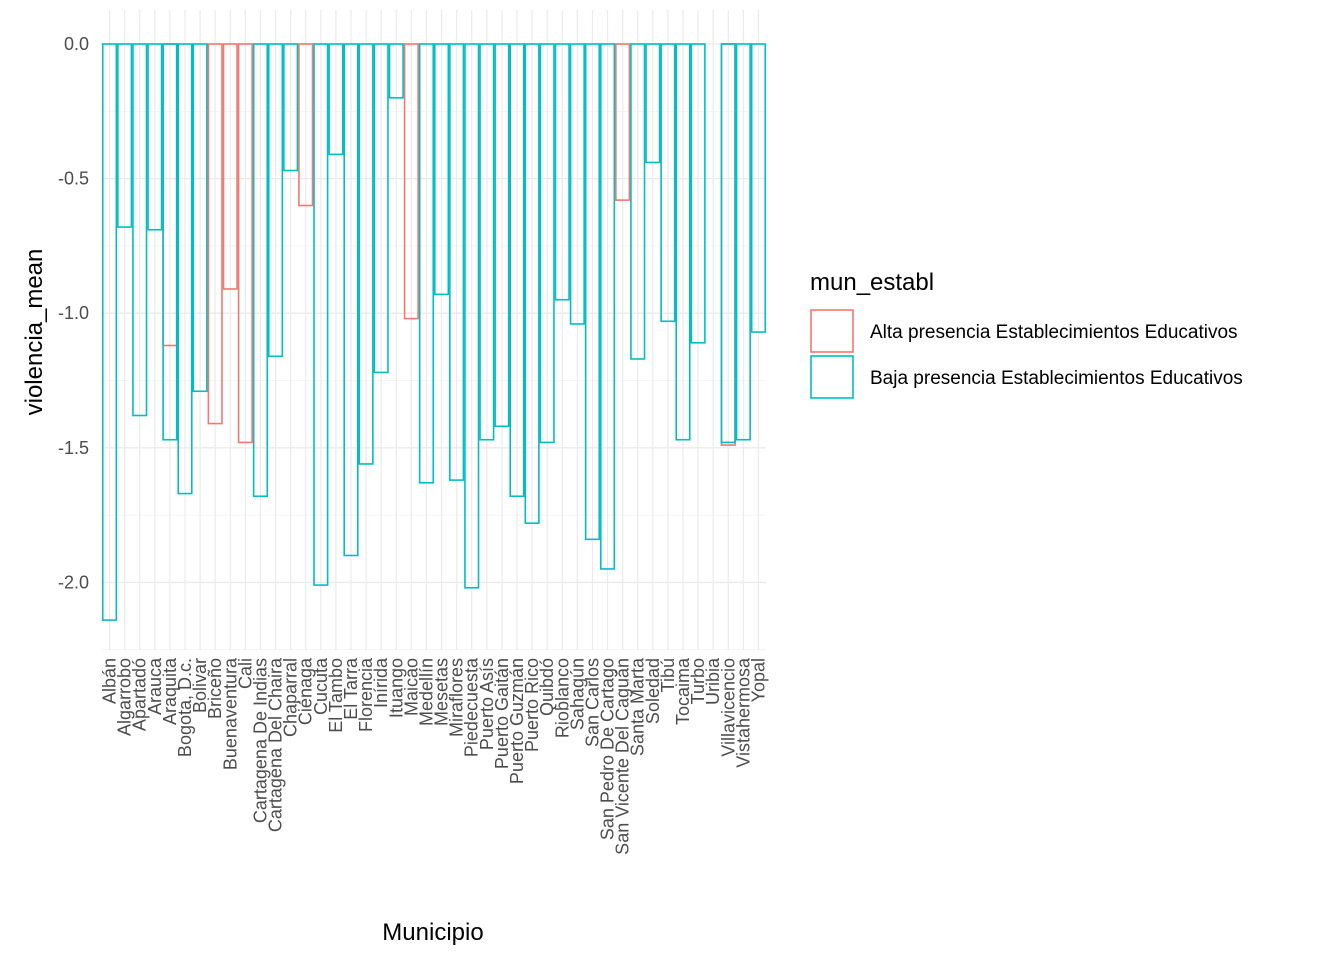 This screenshot has height=960, width=1344. I want to click on x-tick-label: Apartadó, so click(140, 694).